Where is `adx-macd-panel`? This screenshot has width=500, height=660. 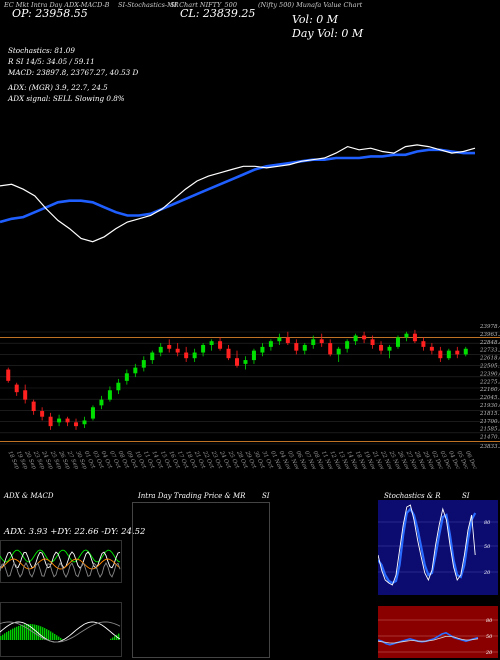 adx-macd-panel is located at coordinates (61, 598).